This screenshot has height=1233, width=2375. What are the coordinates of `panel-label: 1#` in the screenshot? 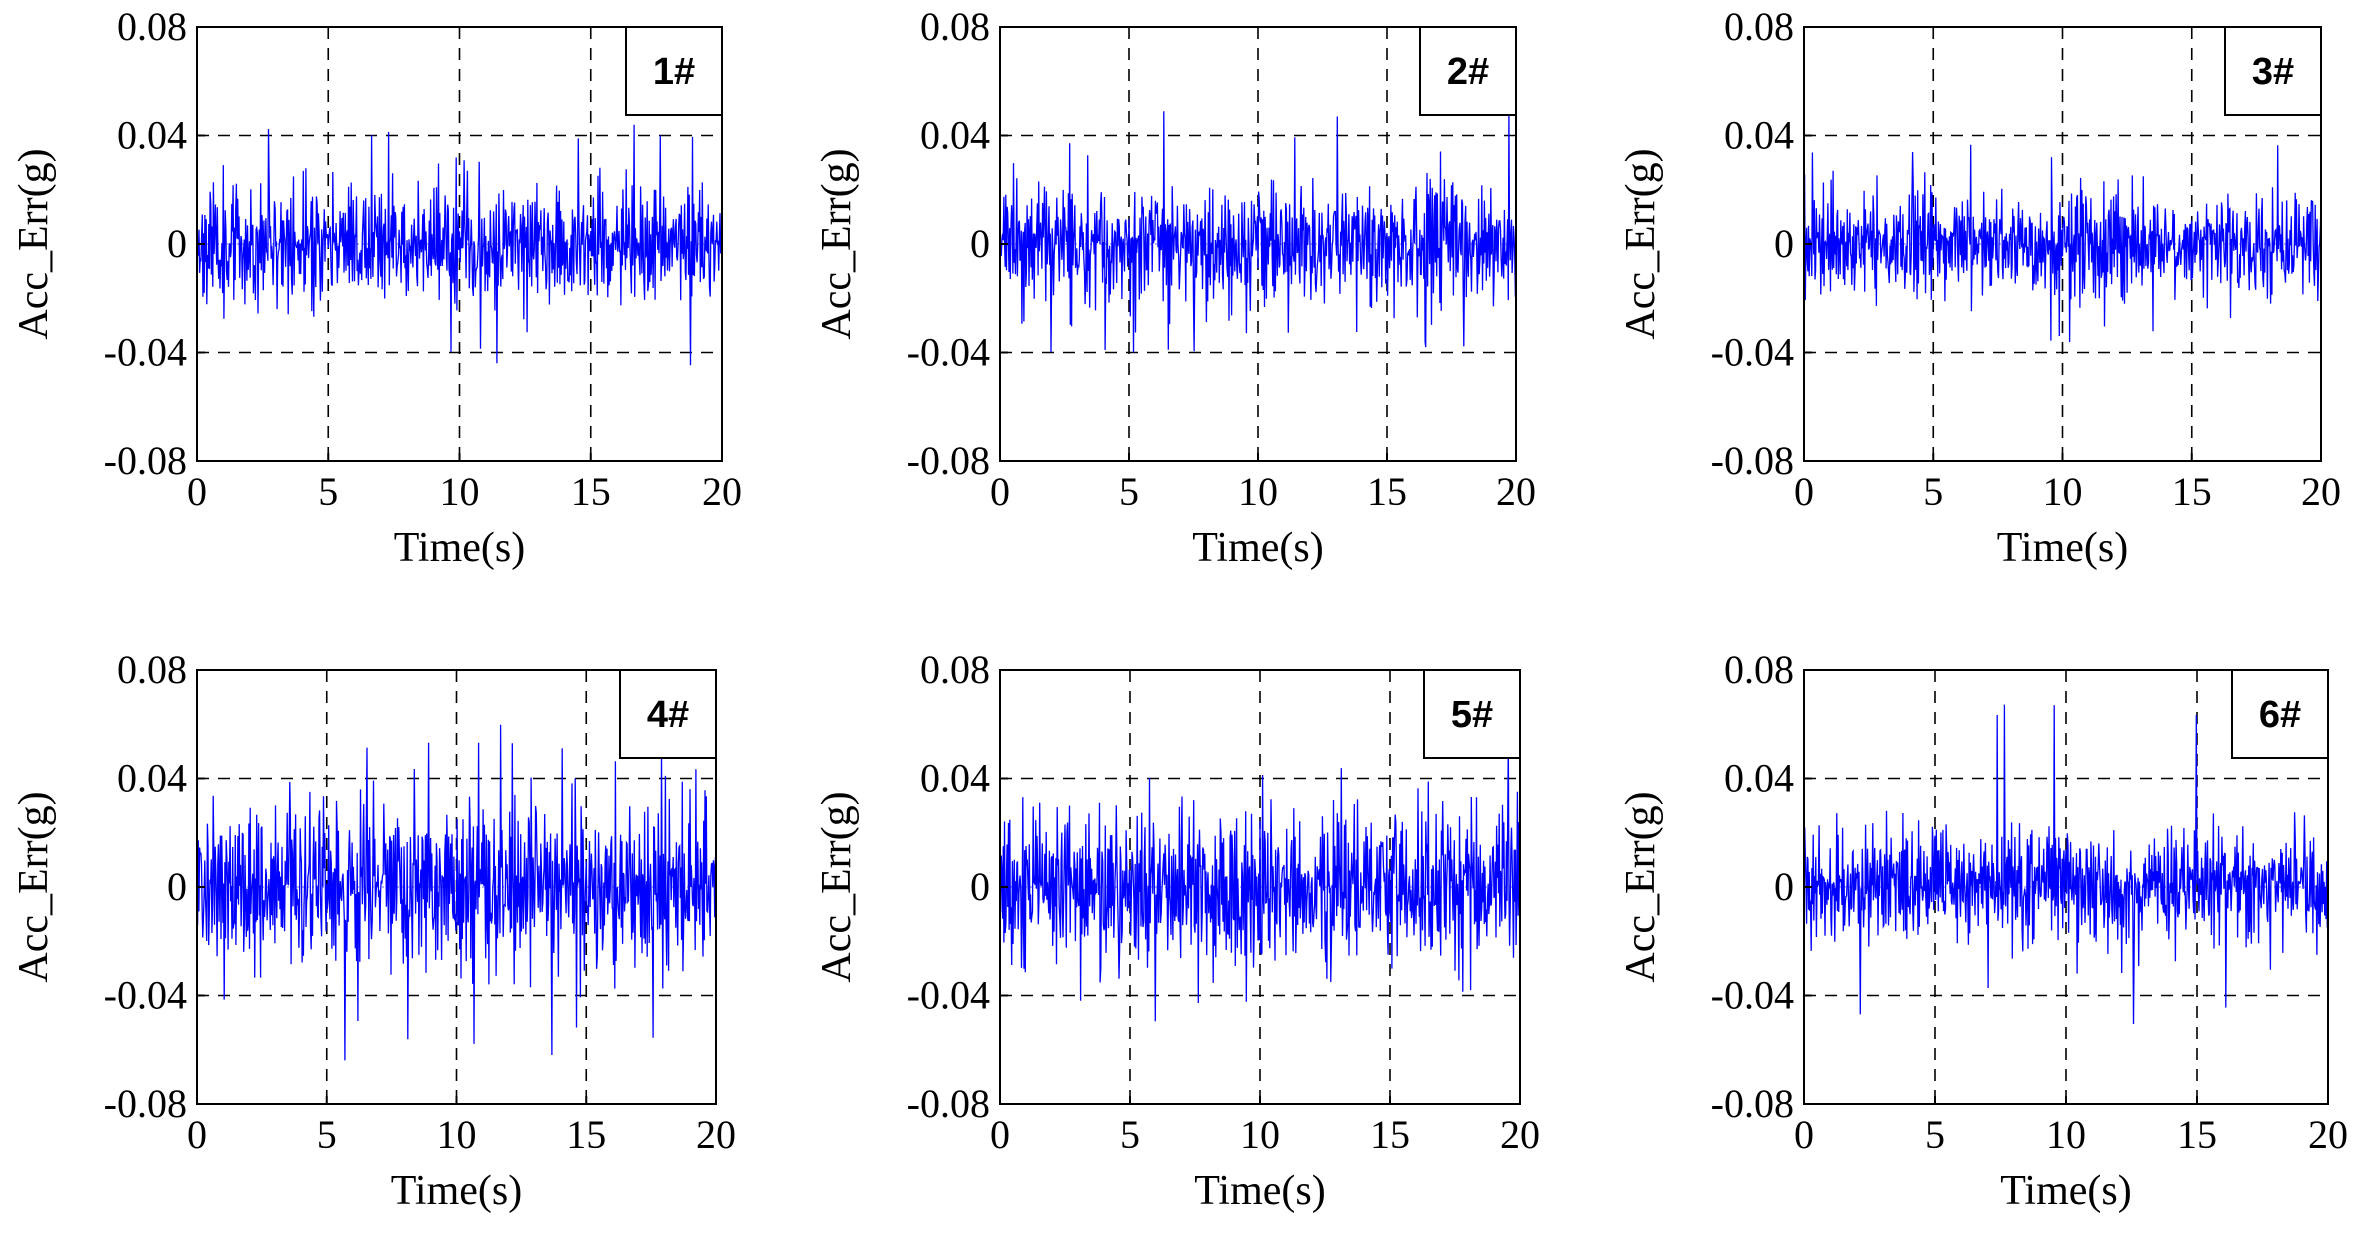 It's located at (674, 72).